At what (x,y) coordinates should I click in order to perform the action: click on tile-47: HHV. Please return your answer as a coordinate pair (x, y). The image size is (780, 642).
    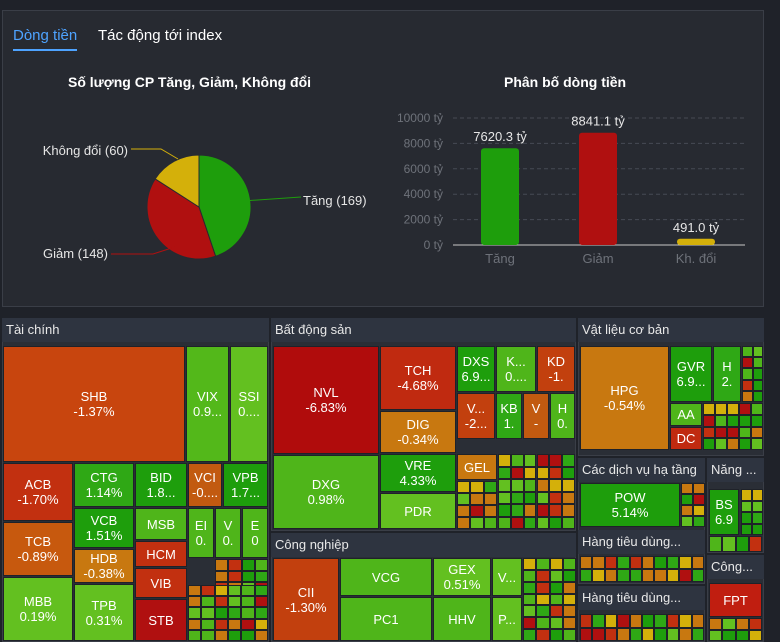
    Looking at the image, I should click on (462, 619).